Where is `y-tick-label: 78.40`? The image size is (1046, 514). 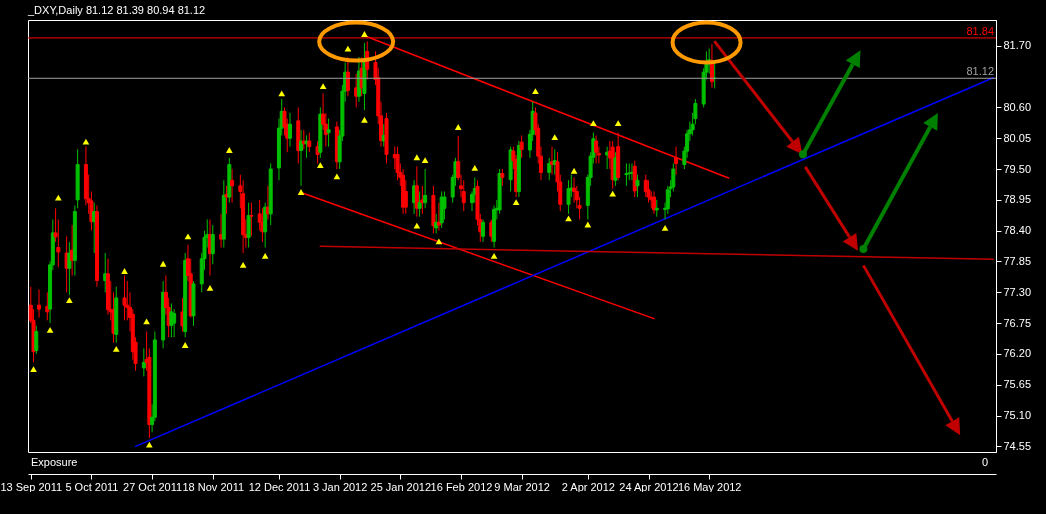 y-tick-label: 78.40 is located at coordinates (1017, 230).